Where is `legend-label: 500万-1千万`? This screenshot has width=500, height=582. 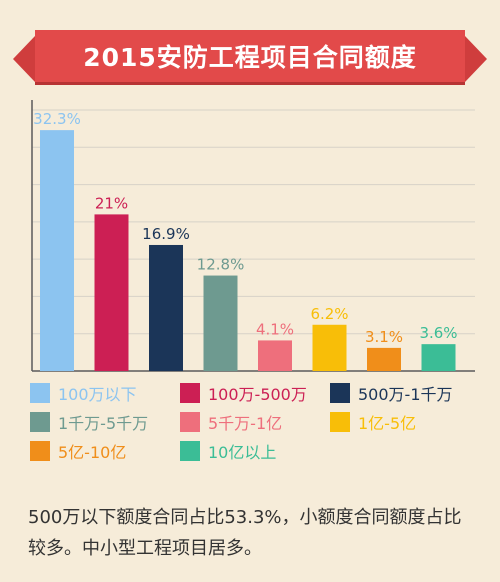 legend-label: 500万-1千万 is located at coordinates (405, 394).